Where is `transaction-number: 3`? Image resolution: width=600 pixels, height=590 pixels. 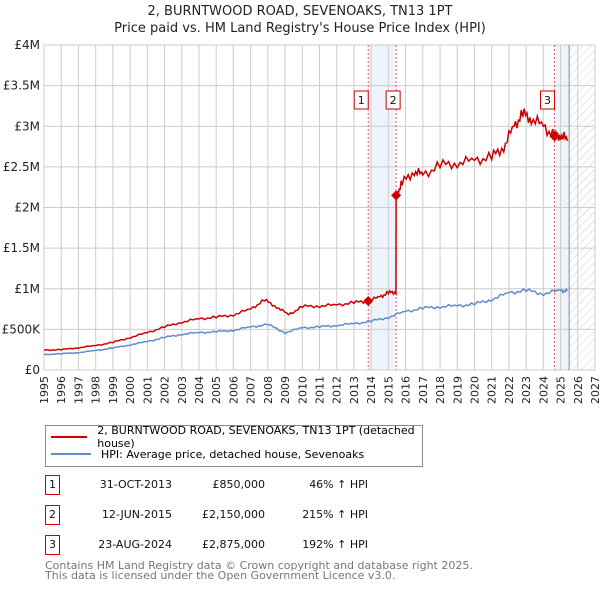 transaction-number: 3 is located at coordinates (52, 545).